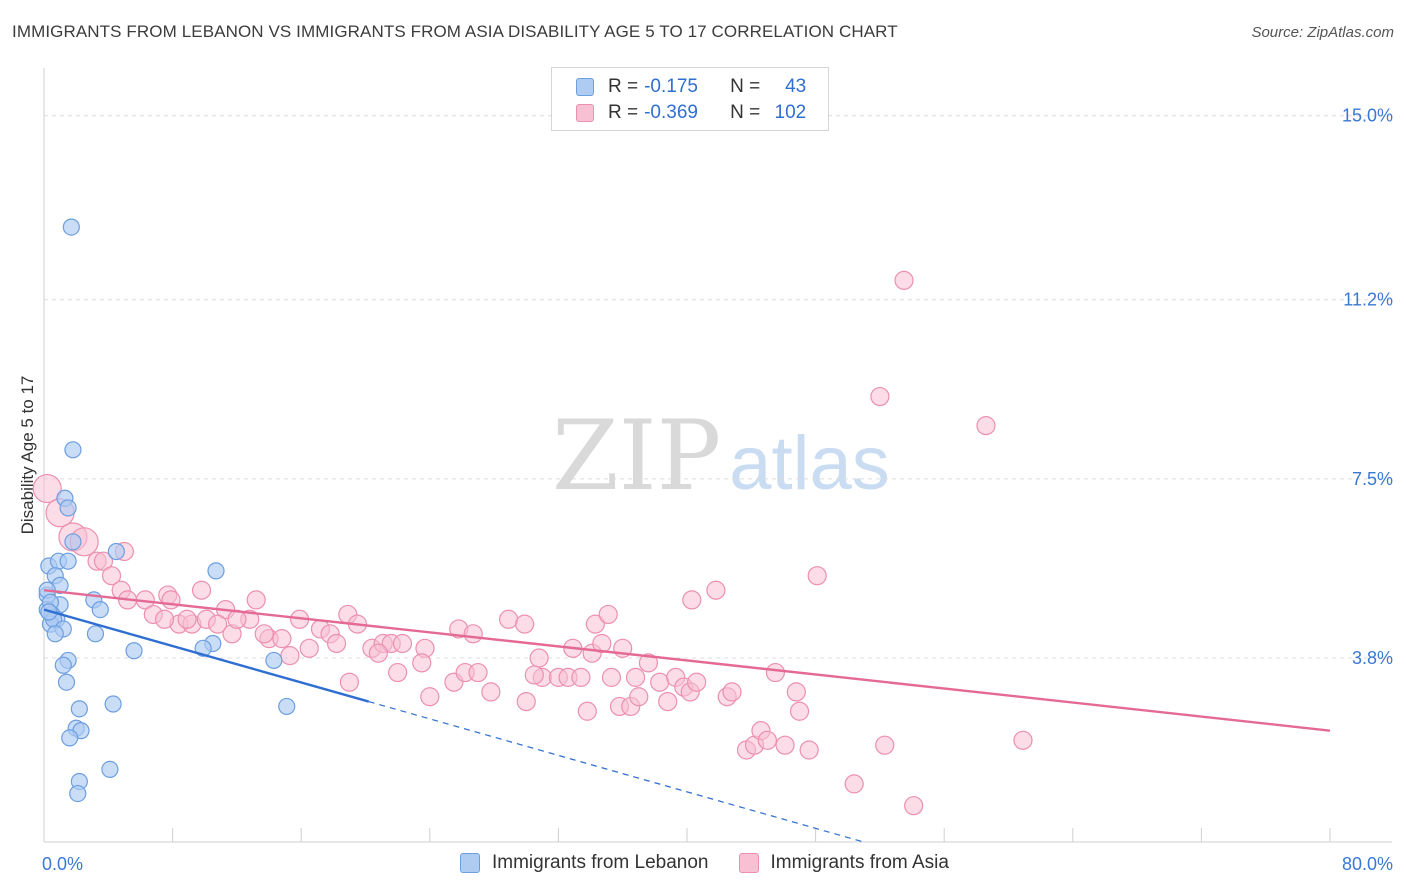 This screenshot has height=892, width=1406. Describe the element at coordinates (859, 862) in the screenshot. I see `legend-label-asia: Immigrants from Asia` at that location.